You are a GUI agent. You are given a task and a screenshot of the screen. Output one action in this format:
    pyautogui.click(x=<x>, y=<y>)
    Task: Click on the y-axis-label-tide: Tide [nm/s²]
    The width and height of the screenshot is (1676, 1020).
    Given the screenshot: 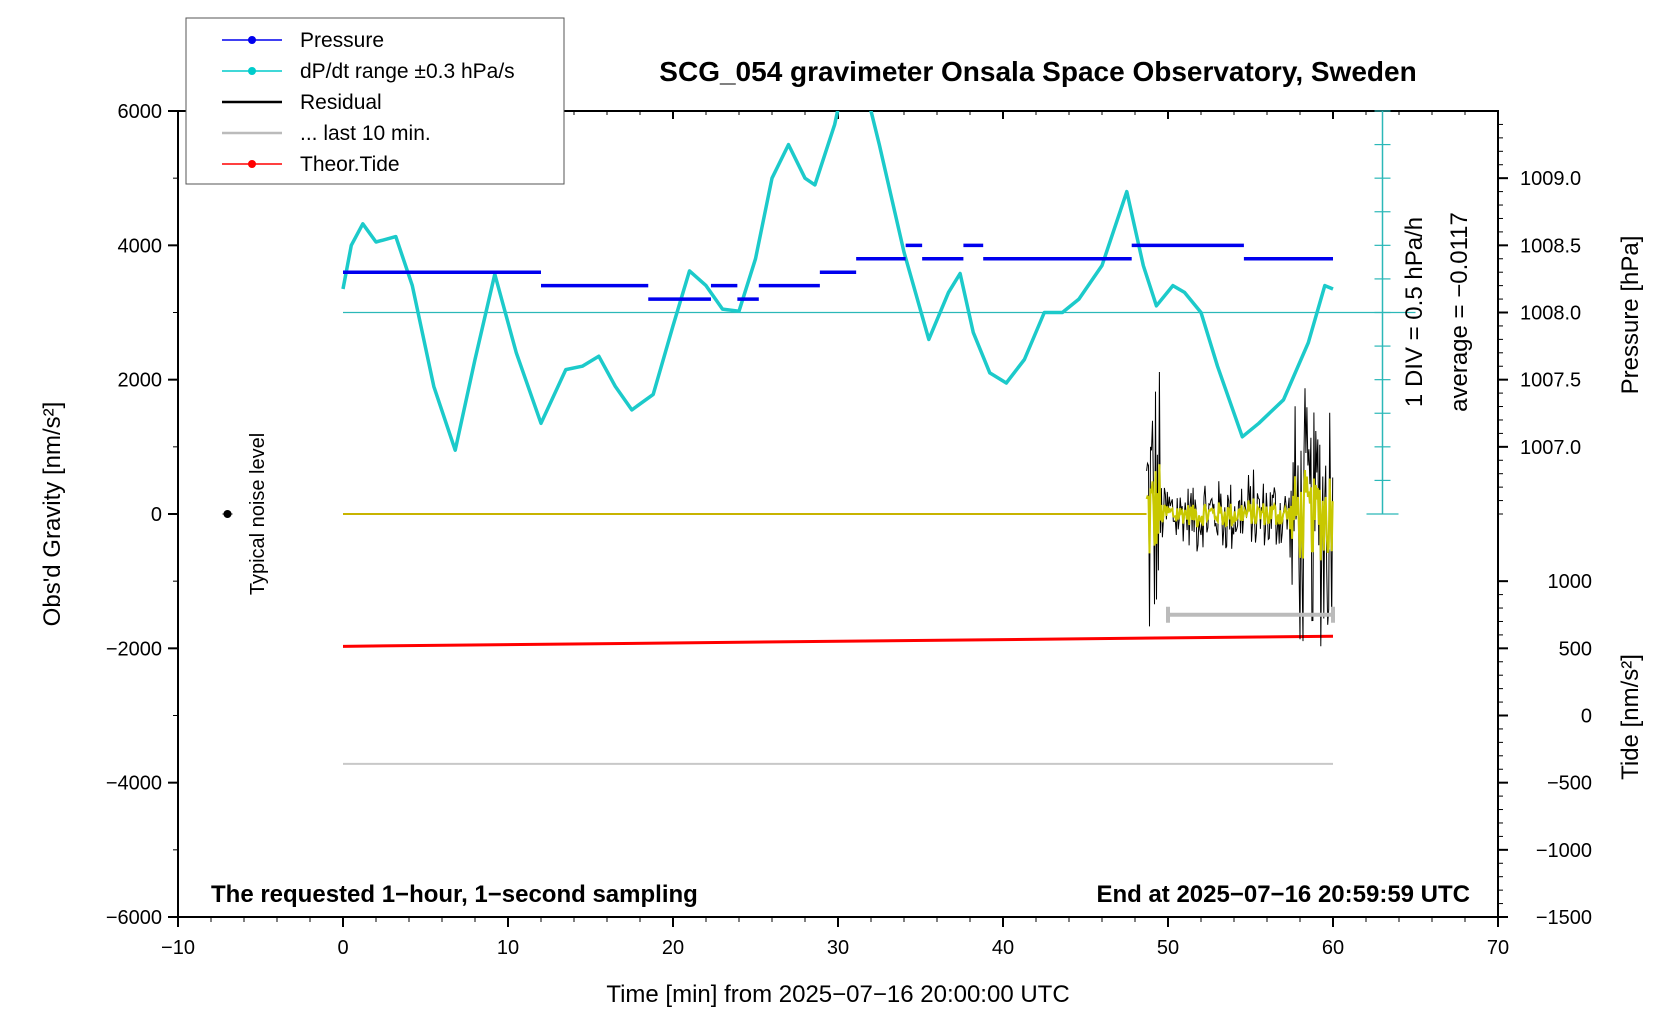 What is the action you would take?
    pyautogui.click(x=1630, y=717)
    